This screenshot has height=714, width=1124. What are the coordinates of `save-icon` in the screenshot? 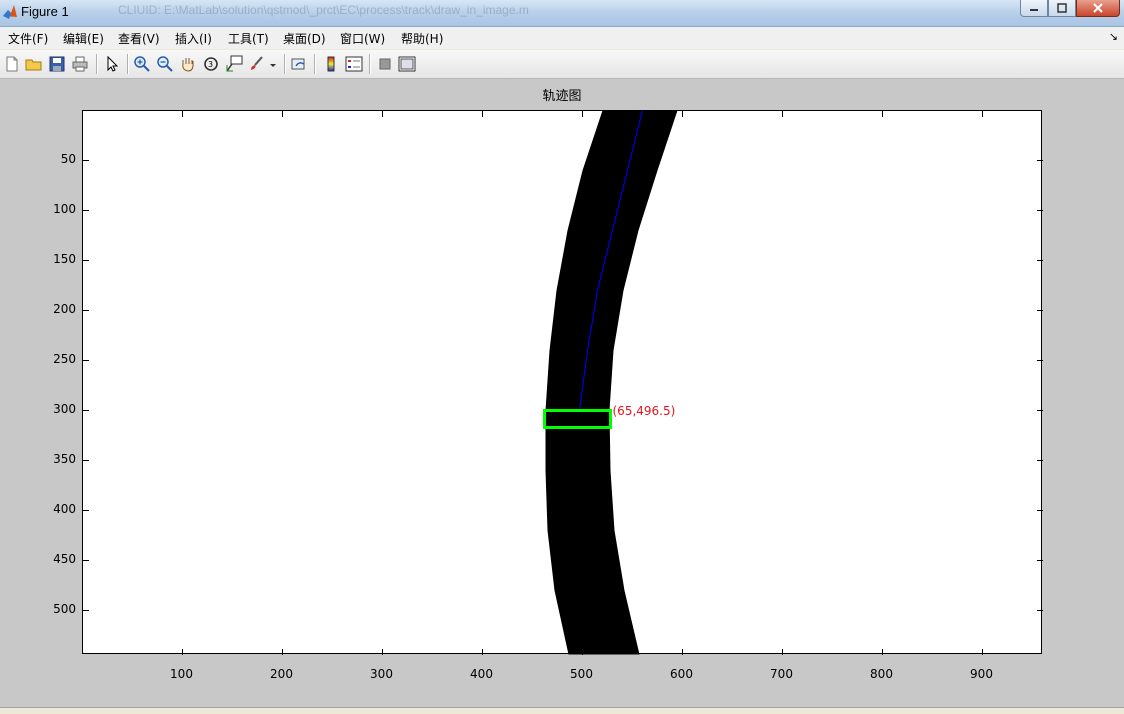 It's located at (57, 64).